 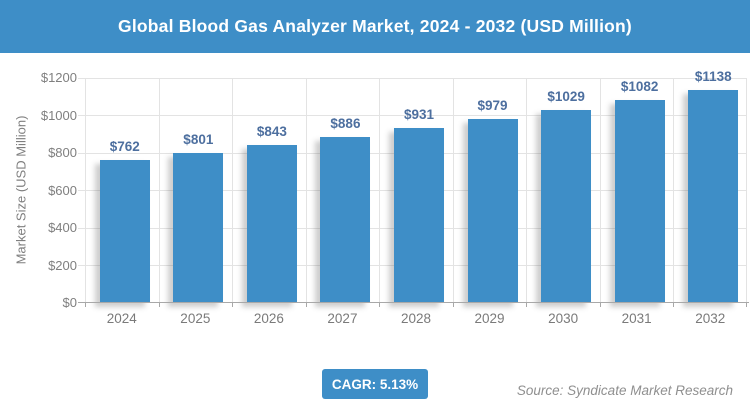 What do you see at coordinates (639, 87) in the screenshot?
I see `bar-value-label: $1082` at bounding box center [639, 87].